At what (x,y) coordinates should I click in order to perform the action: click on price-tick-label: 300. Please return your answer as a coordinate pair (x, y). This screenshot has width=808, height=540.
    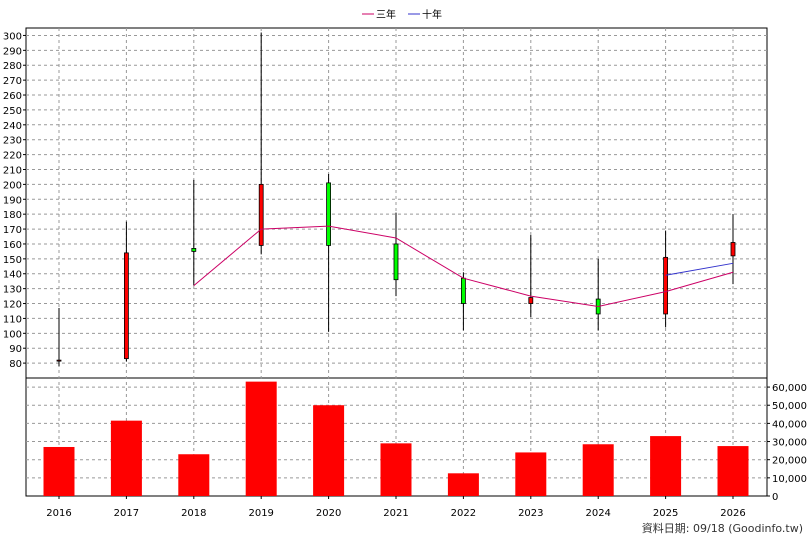
    Looking at the image, I should click on (12, 36).